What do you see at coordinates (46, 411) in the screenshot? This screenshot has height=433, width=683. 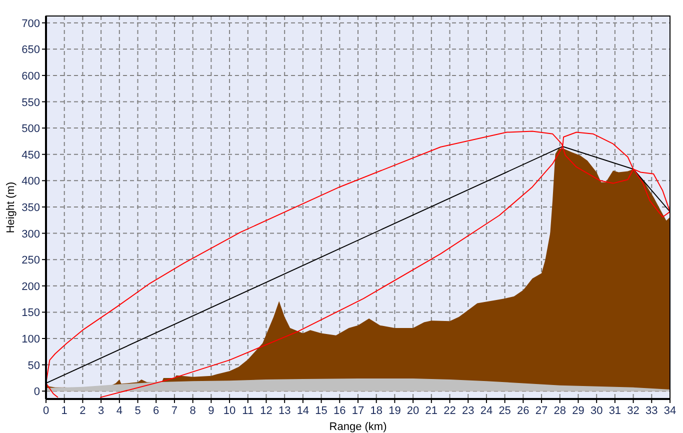 I see `x-tick-label: 0` at bounding box center [46, 411].